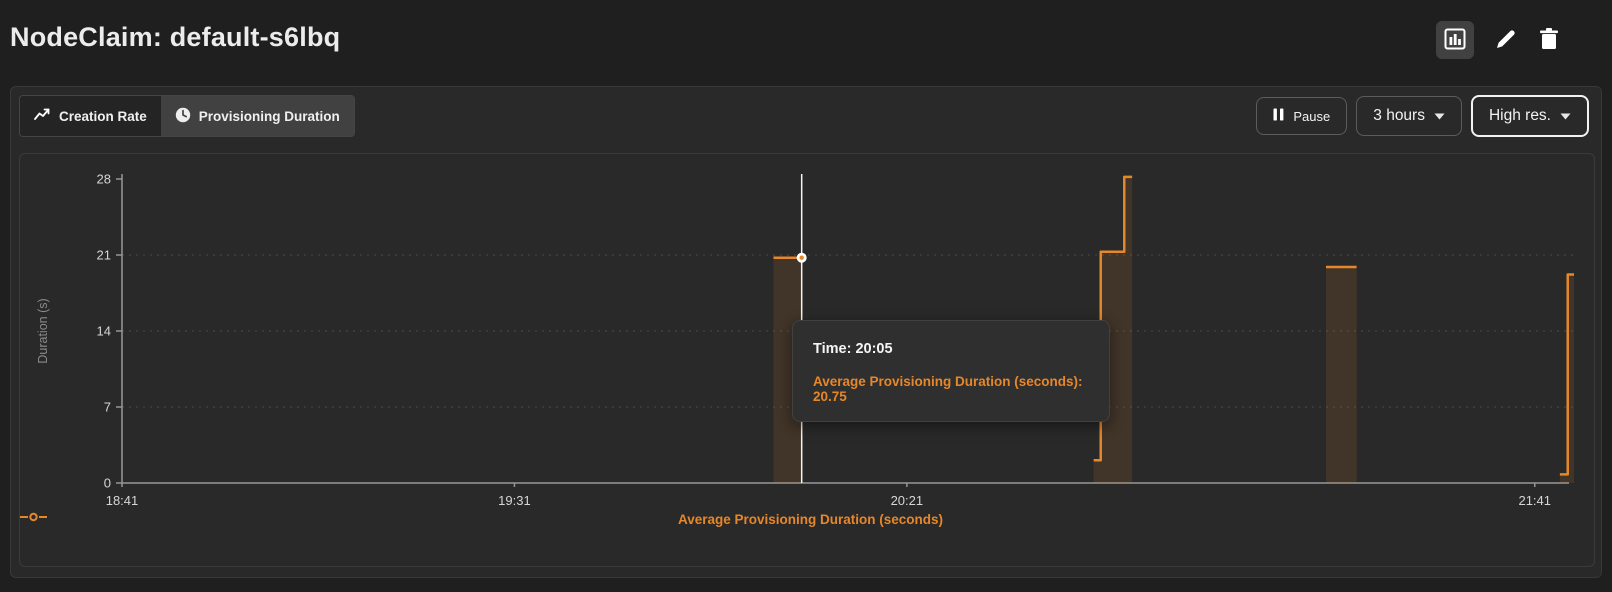  Describe the element at coordinates (104, 255) in the screenshot. I see `y-tick-label: 21` at that location.